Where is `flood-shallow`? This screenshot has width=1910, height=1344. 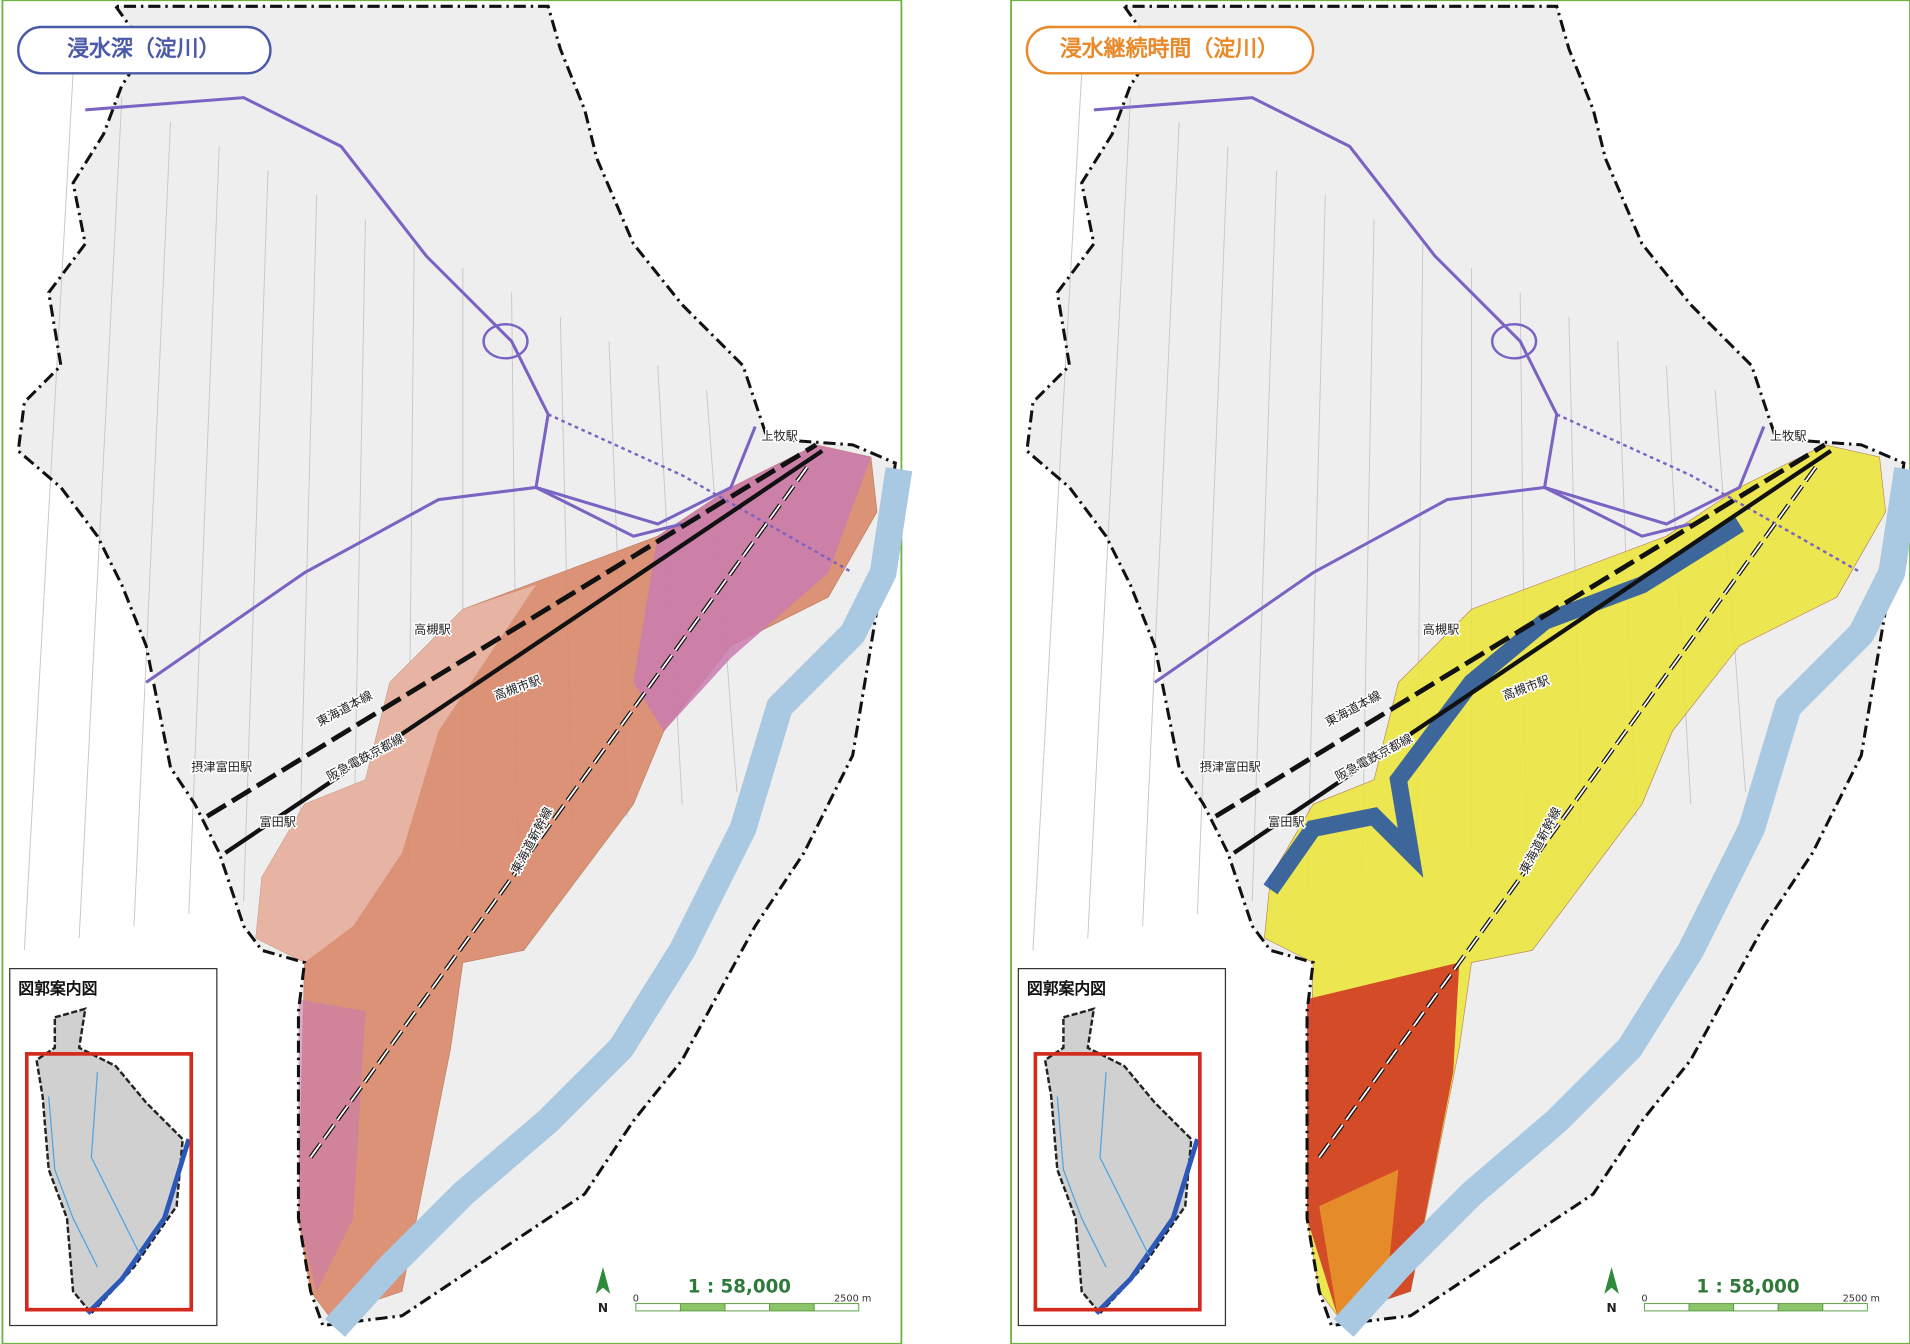 flood-shallow is located at coordinates (395, 773).